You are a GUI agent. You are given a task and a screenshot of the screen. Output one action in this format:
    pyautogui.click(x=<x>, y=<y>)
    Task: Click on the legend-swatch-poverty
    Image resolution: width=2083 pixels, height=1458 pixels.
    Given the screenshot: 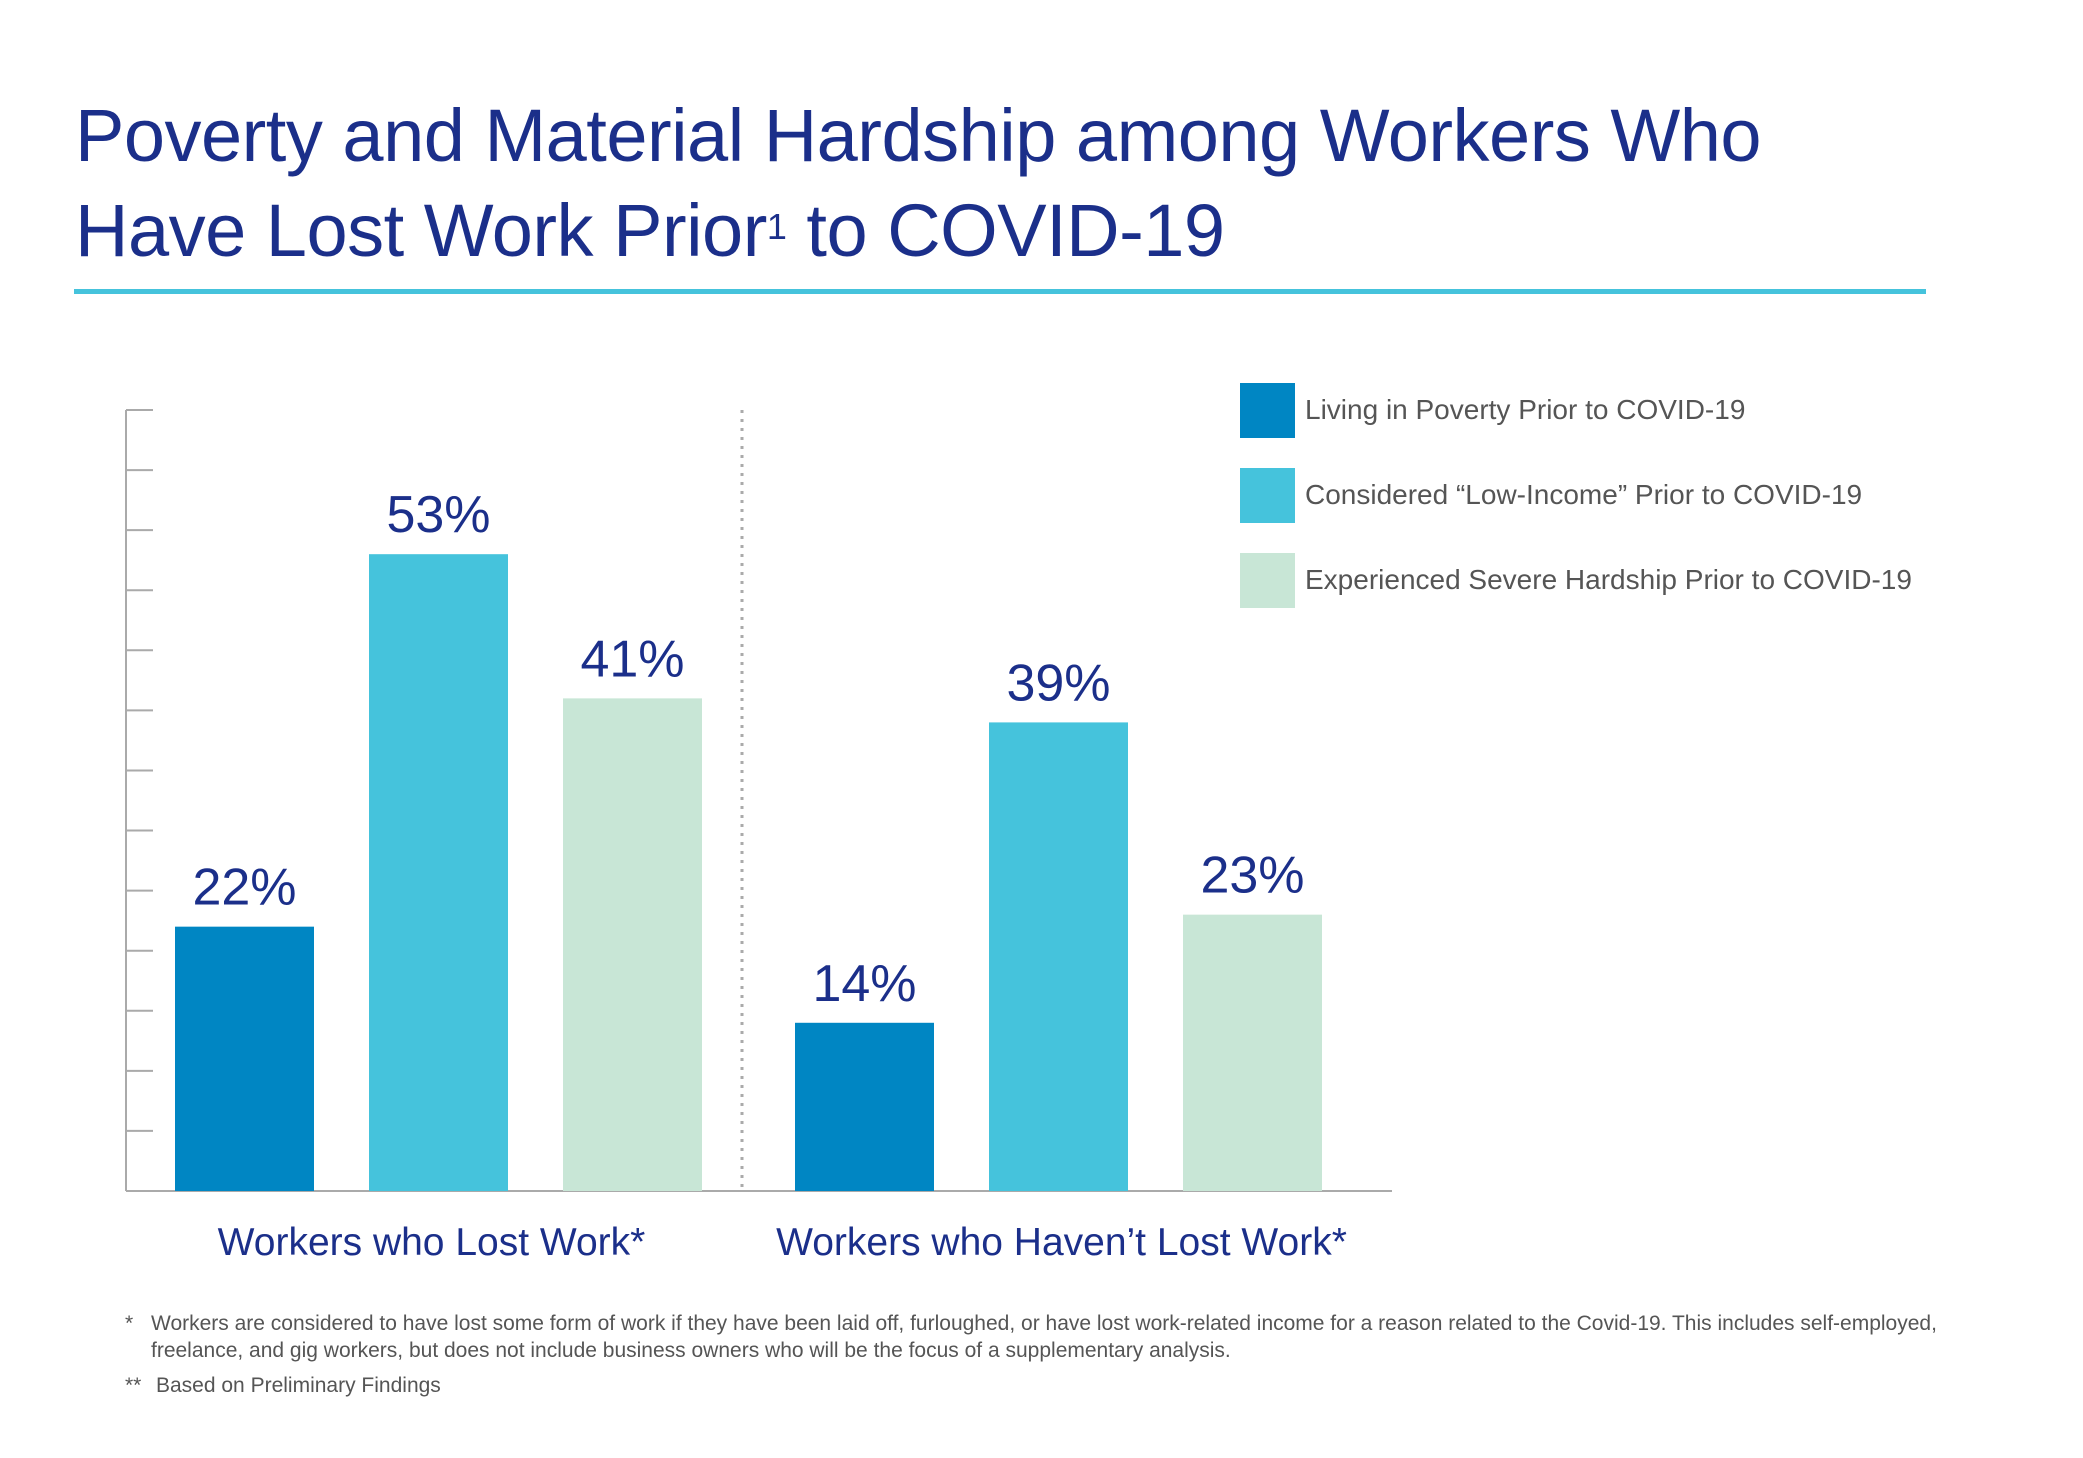 What is the action you would take?
    pyautogui.click(x=1267, y=410)
    